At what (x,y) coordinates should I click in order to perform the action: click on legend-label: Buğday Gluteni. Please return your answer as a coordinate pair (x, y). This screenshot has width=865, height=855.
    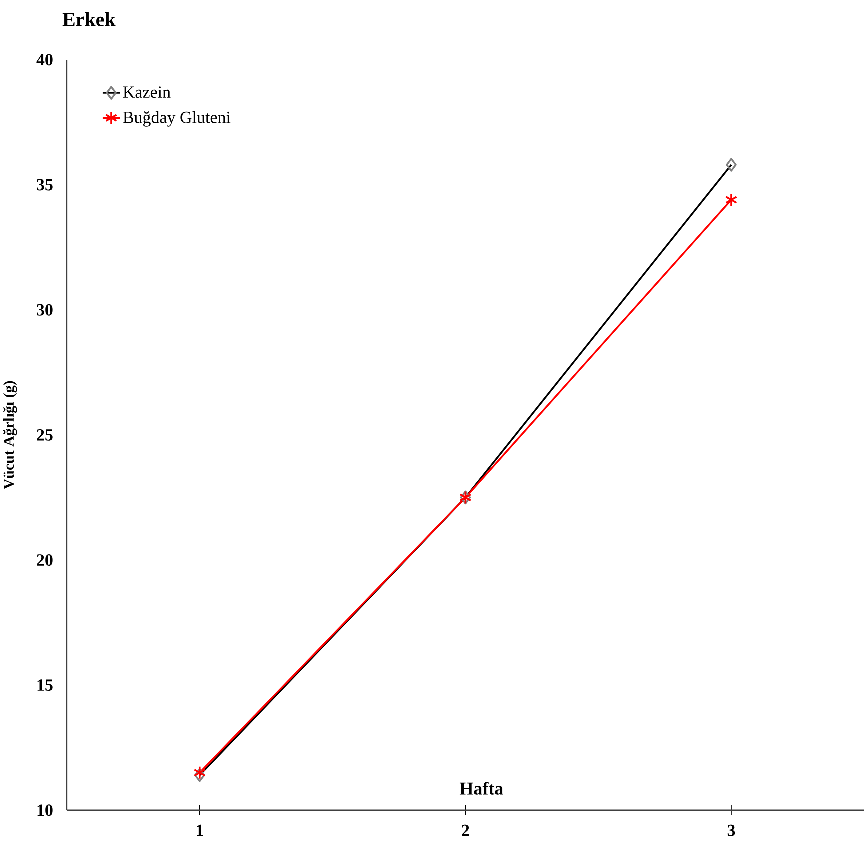
    Looking at the image, I should click on (177, 119).